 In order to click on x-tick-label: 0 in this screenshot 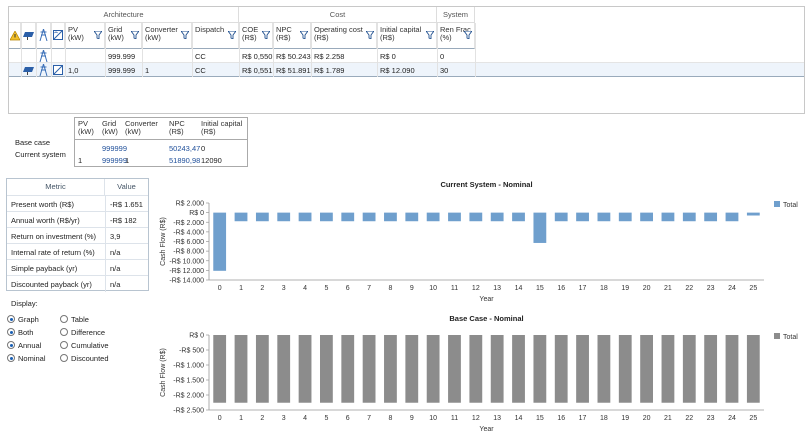, I will do `click(220, 288)`.